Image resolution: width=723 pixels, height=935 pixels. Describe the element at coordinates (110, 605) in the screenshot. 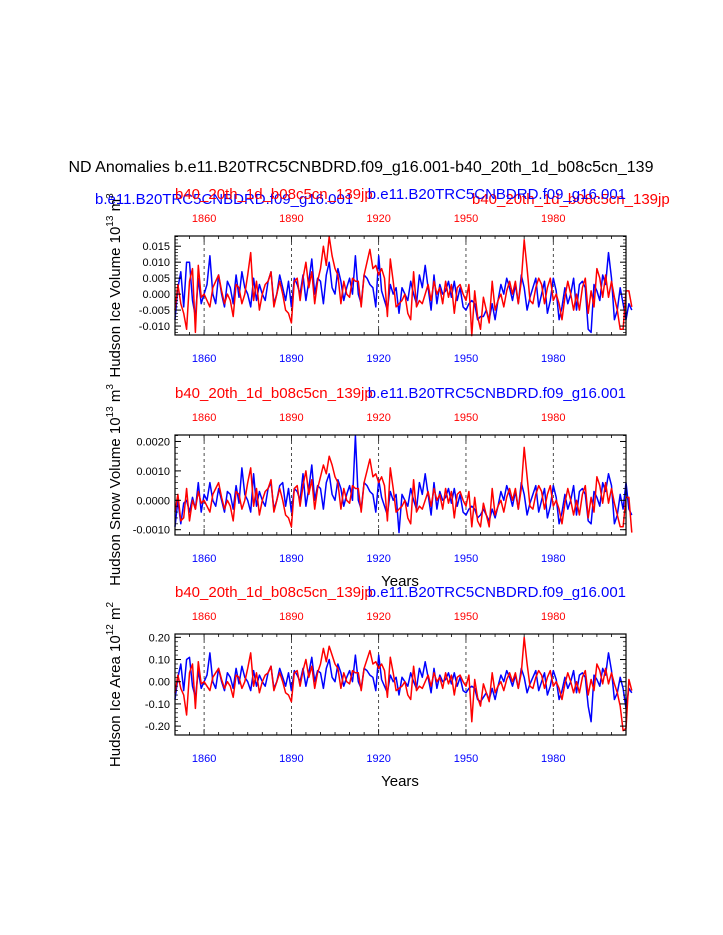

I see `y-axis-title-part: 2` at that location.